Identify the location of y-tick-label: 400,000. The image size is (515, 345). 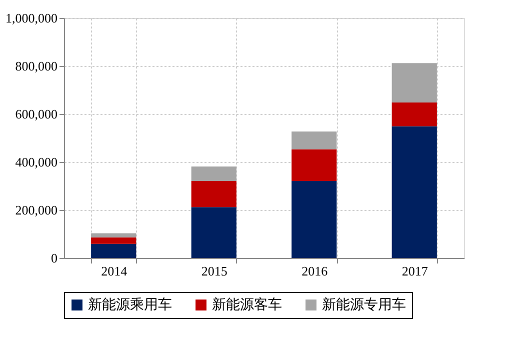
(36, 162).